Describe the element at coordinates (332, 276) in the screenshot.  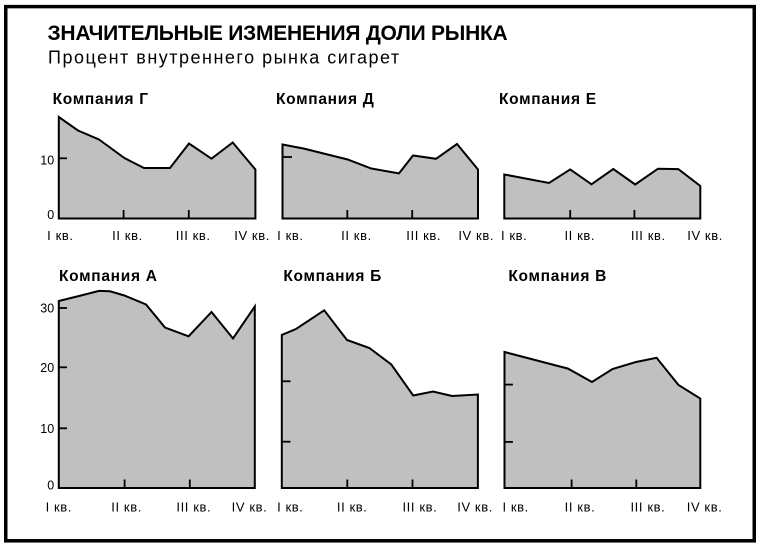
I see `svg-text: Компания Б` at that location.